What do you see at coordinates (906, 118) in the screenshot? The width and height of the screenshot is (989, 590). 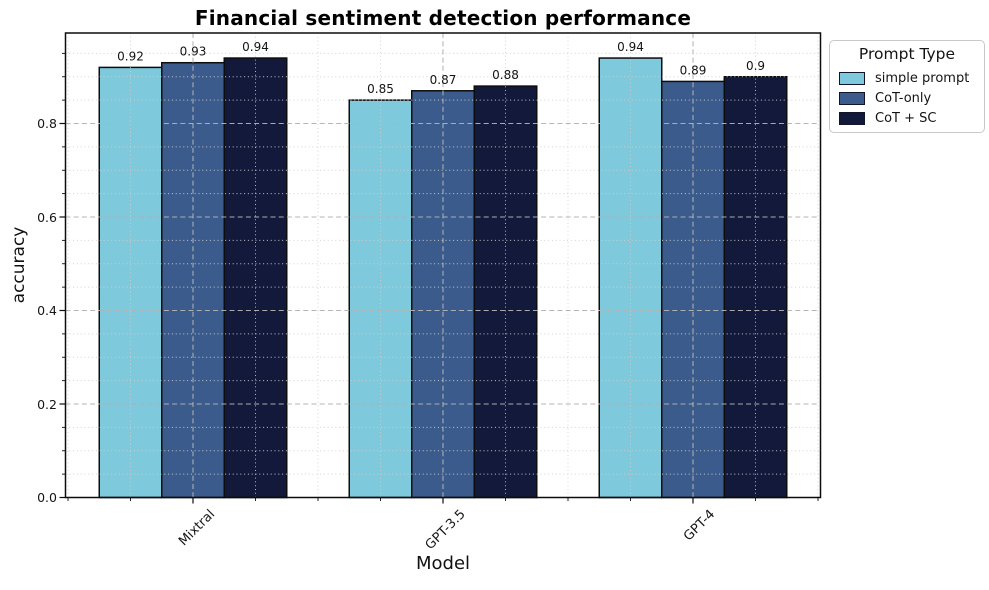 I see `legend-label-cot-sc: CoT + SC` at bounding box center [906, 118].